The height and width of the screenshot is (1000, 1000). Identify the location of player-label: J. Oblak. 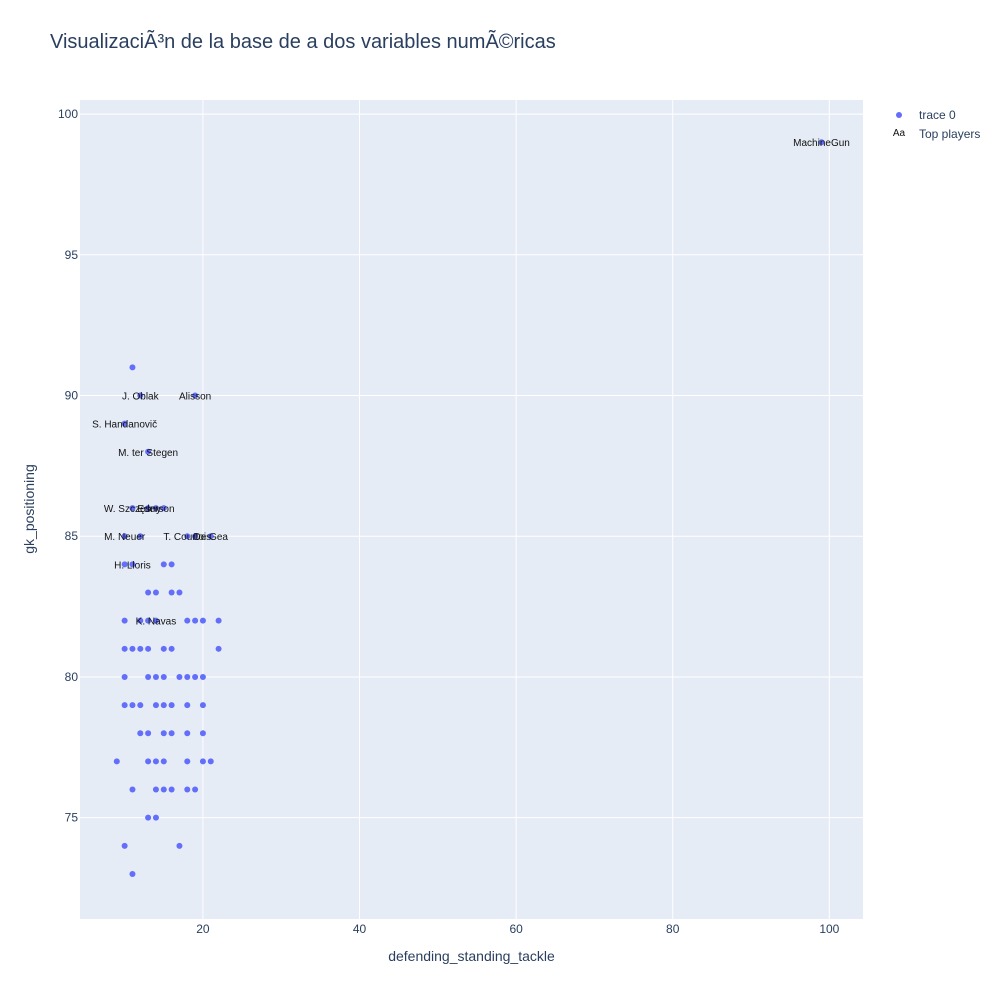
(141, 397).